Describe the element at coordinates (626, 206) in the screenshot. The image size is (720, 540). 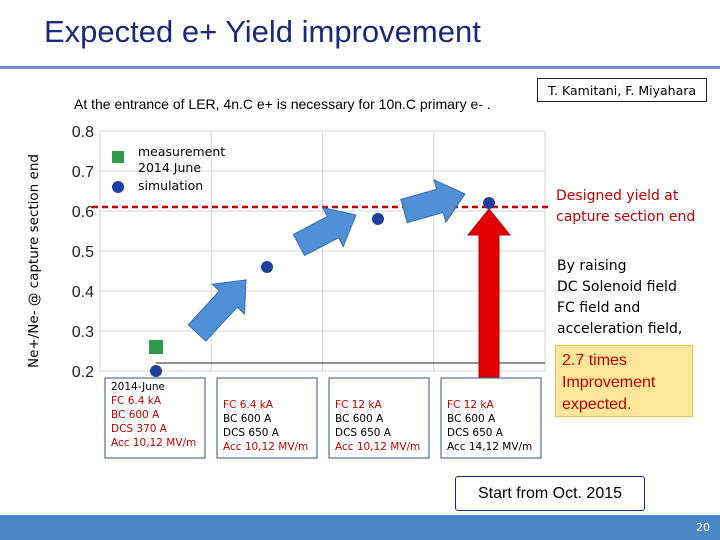
I see `designed-yield-note: Designed yield at capture section end` at that location.